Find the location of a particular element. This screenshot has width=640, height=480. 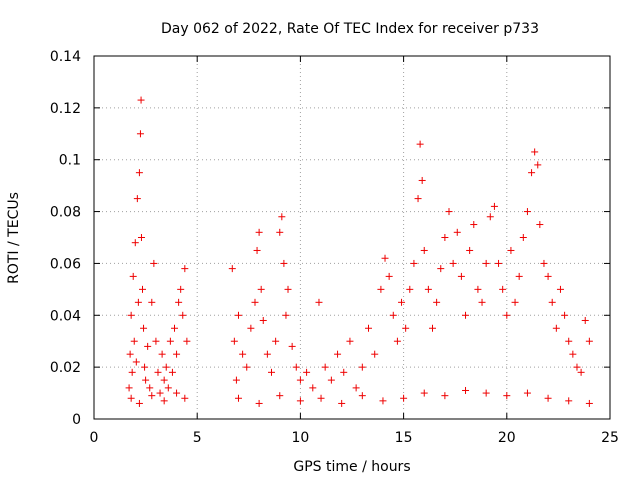

x-tick-label: 25 is located at coordinates (610, 438).